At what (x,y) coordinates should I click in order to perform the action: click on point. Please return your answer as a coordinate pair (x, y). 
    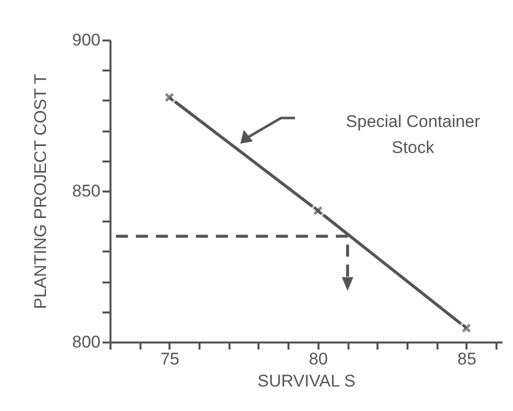
    Looking at the image, I should click on (318, 211).